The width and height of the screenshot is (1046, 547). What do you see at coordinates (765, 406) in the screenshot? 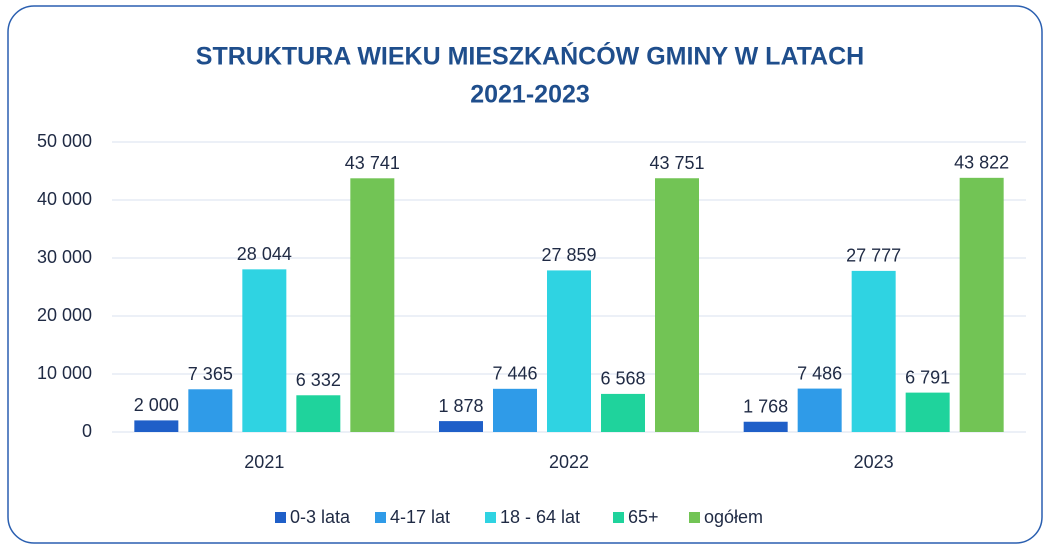
I see `data-label: 1 768` at bounding box center [765, 406].